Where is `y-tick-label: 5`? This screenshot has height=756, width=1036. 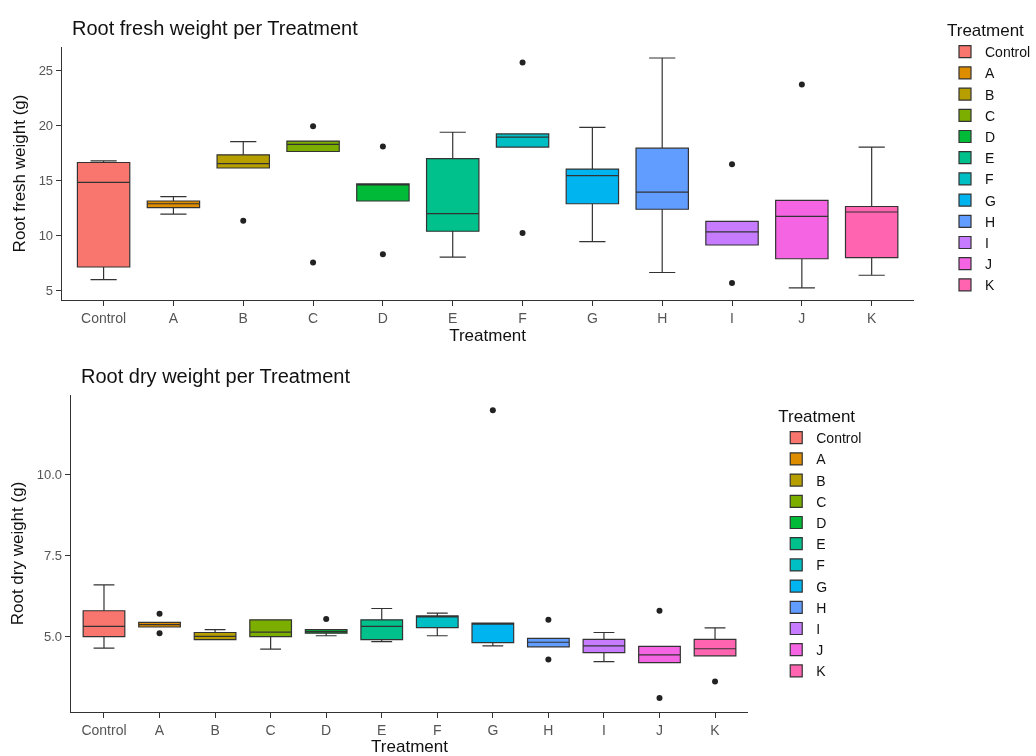
y-tick-label: 5 is located at coordinates (49, 290).